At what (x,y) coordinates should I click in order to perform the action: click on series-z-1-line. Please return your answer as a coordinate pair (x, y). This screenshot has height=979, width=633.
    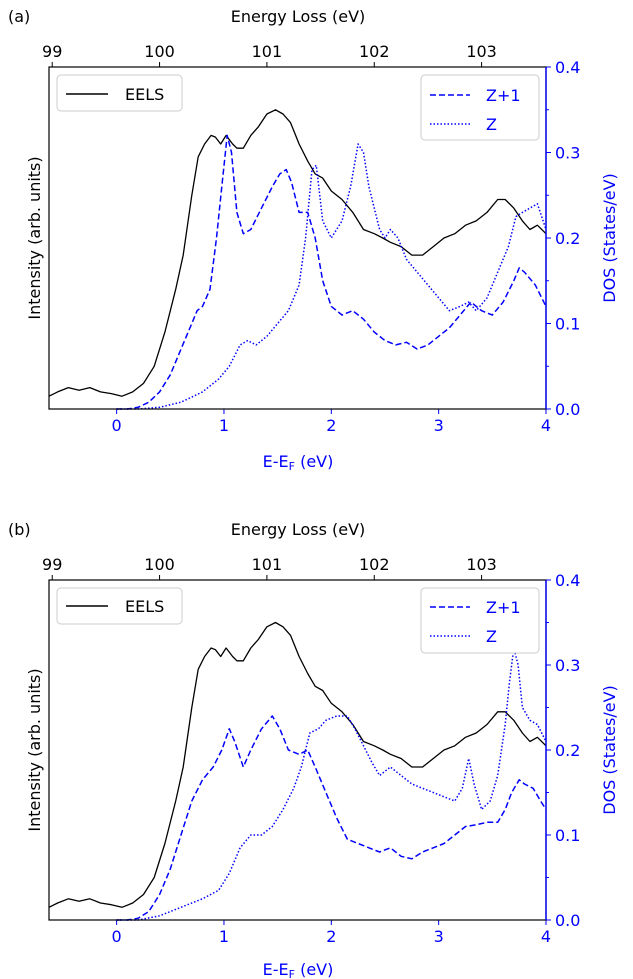
    Looking at the image, I should click on (331, 818).